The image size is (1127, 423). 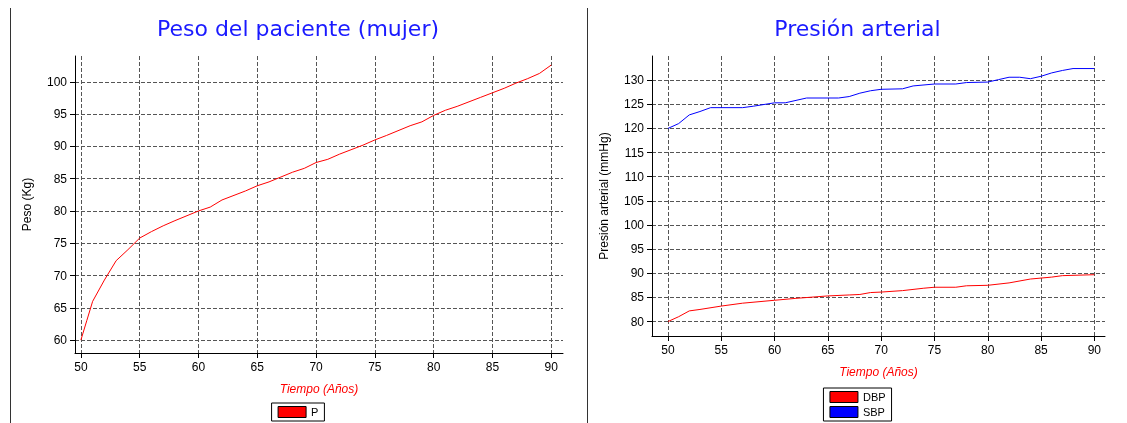 I want to click on y-tick-label: 115, so click(x=634, y=152).